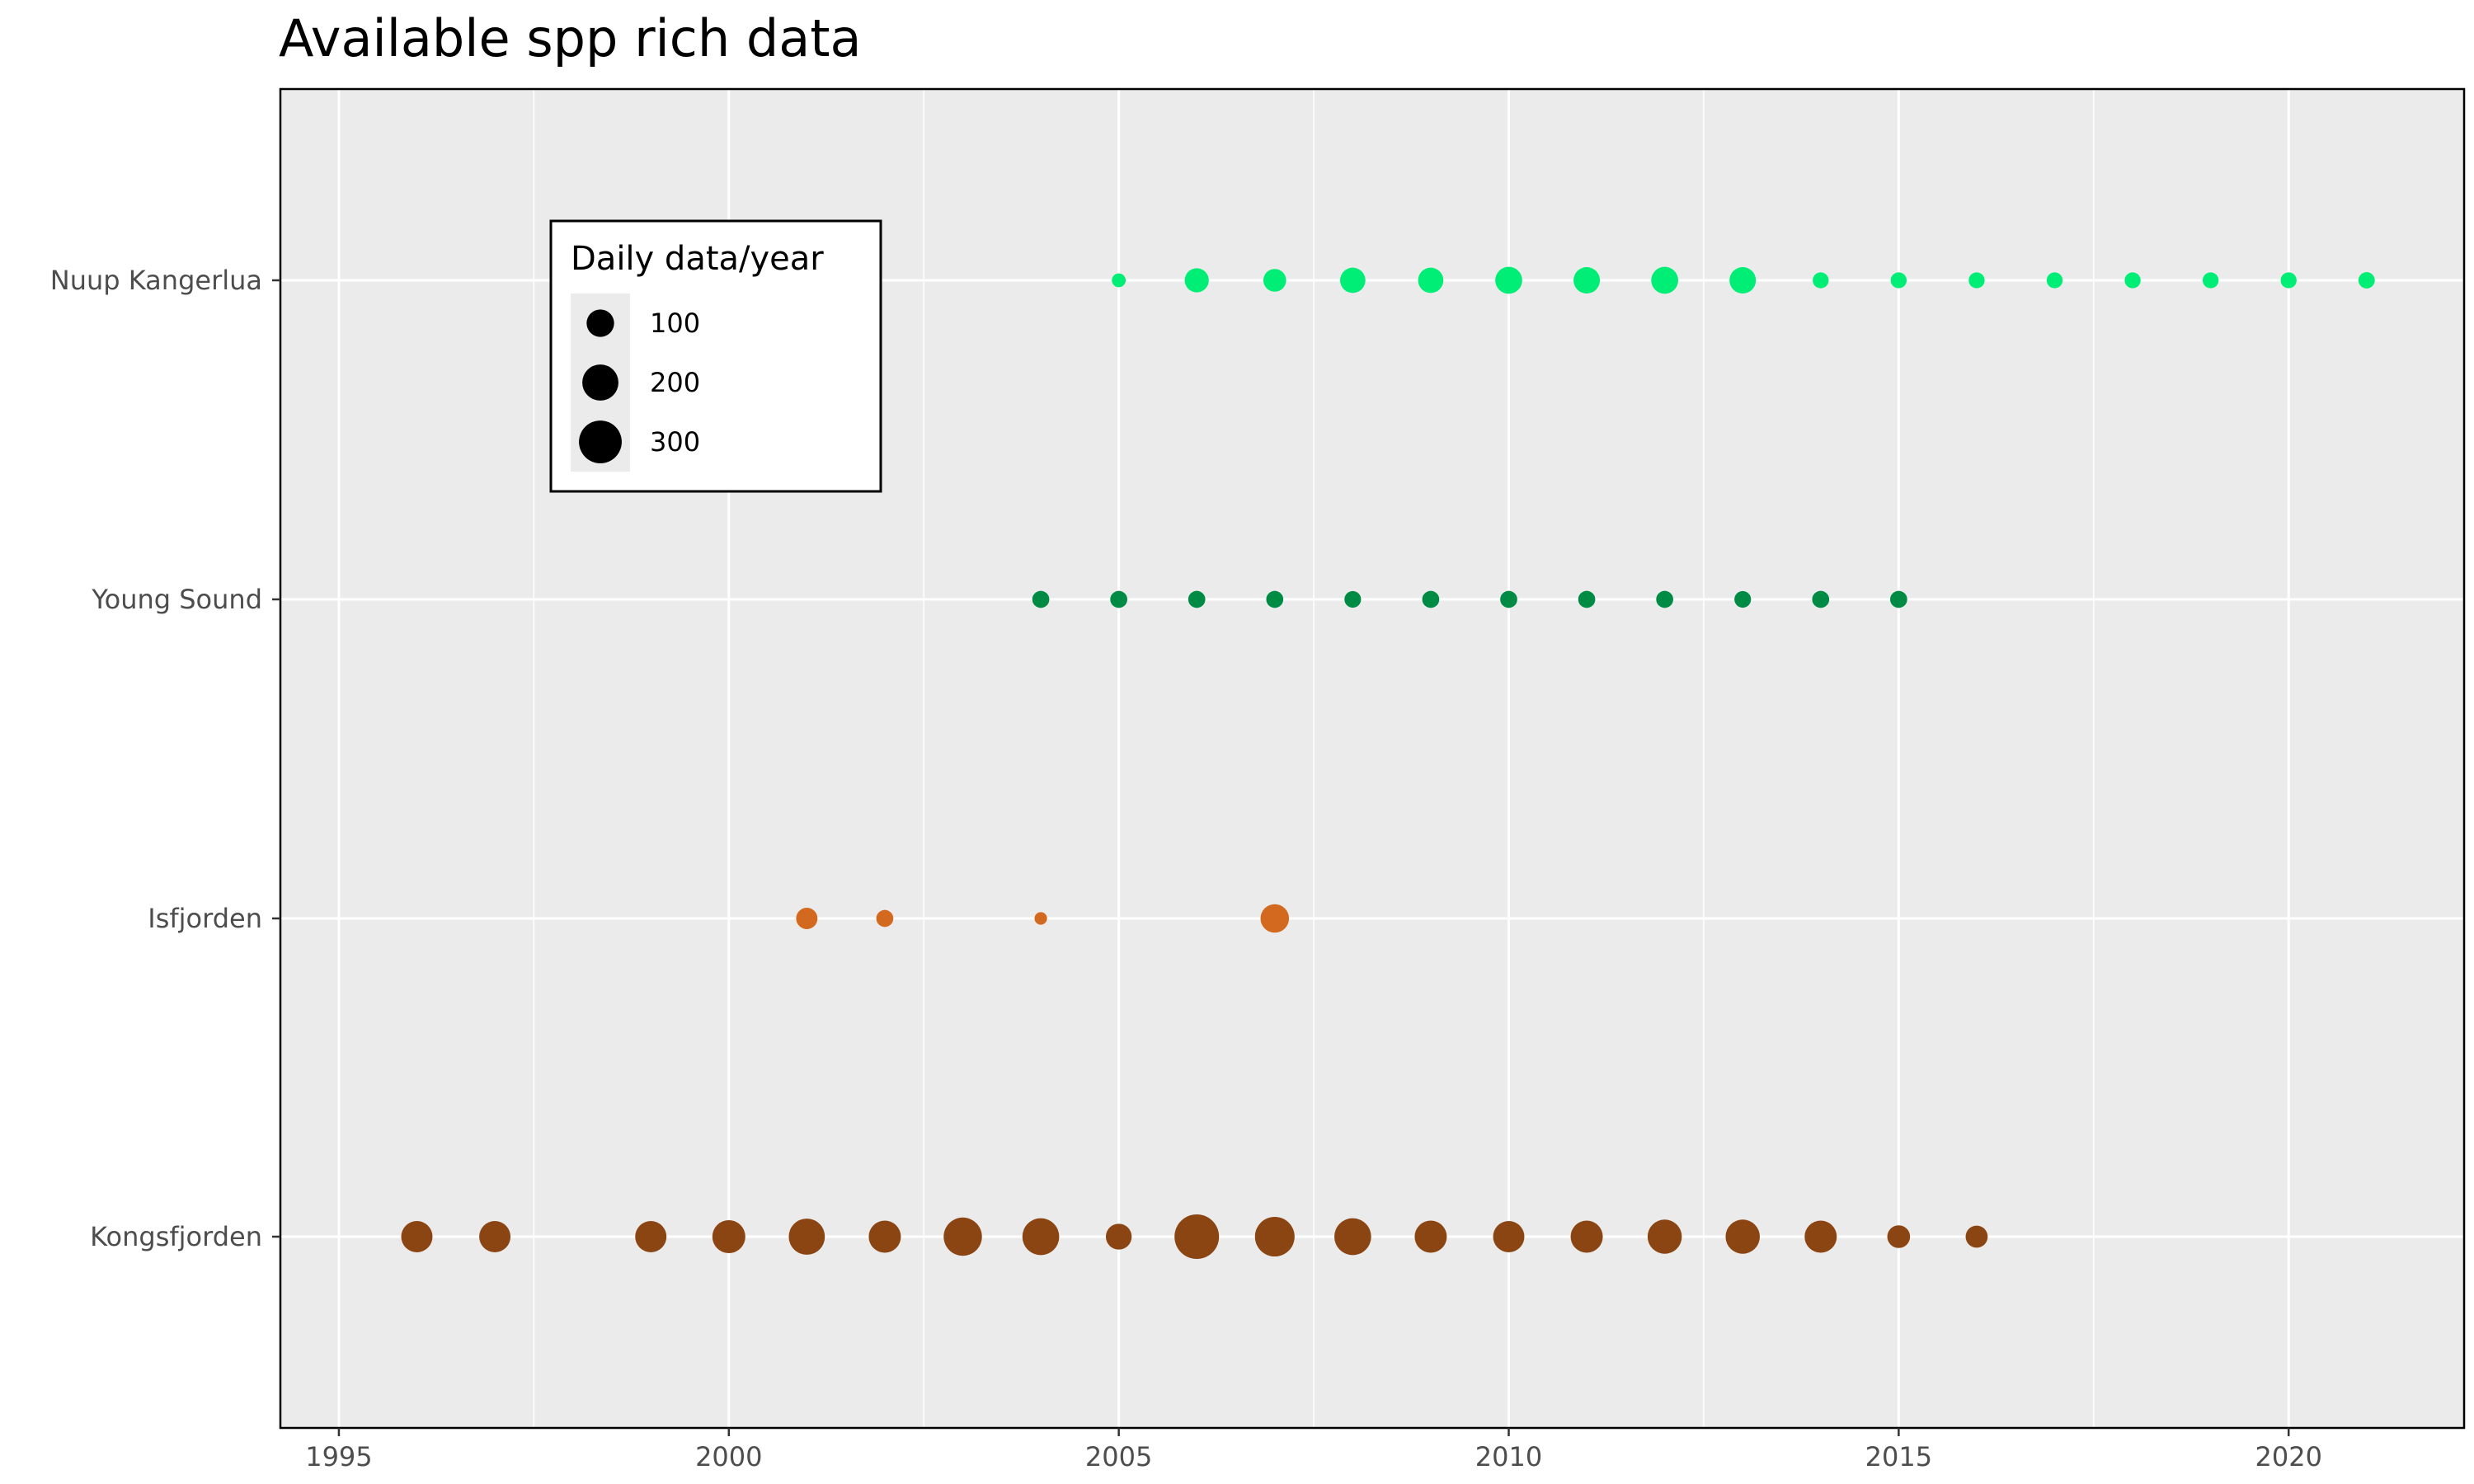 Image resolution: width=2474 pixels, height=1484 pixels. What do you see at coordinates (570, 38) in the screenshot?
I see `chart-title: Available spp rich data` at bounding box center [570, 38].